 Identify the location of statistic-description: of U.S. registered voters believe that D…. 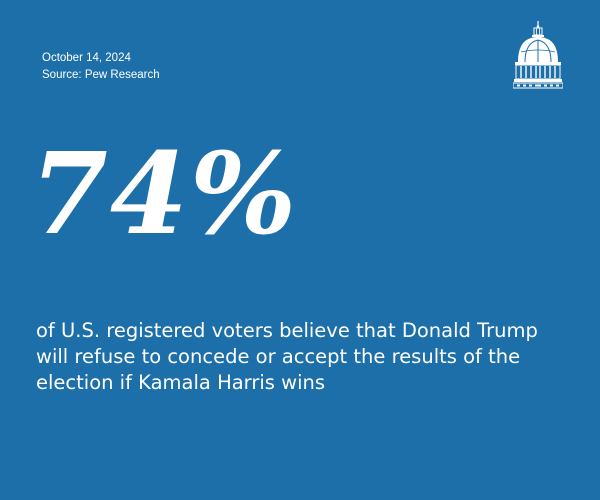
(287, 356).